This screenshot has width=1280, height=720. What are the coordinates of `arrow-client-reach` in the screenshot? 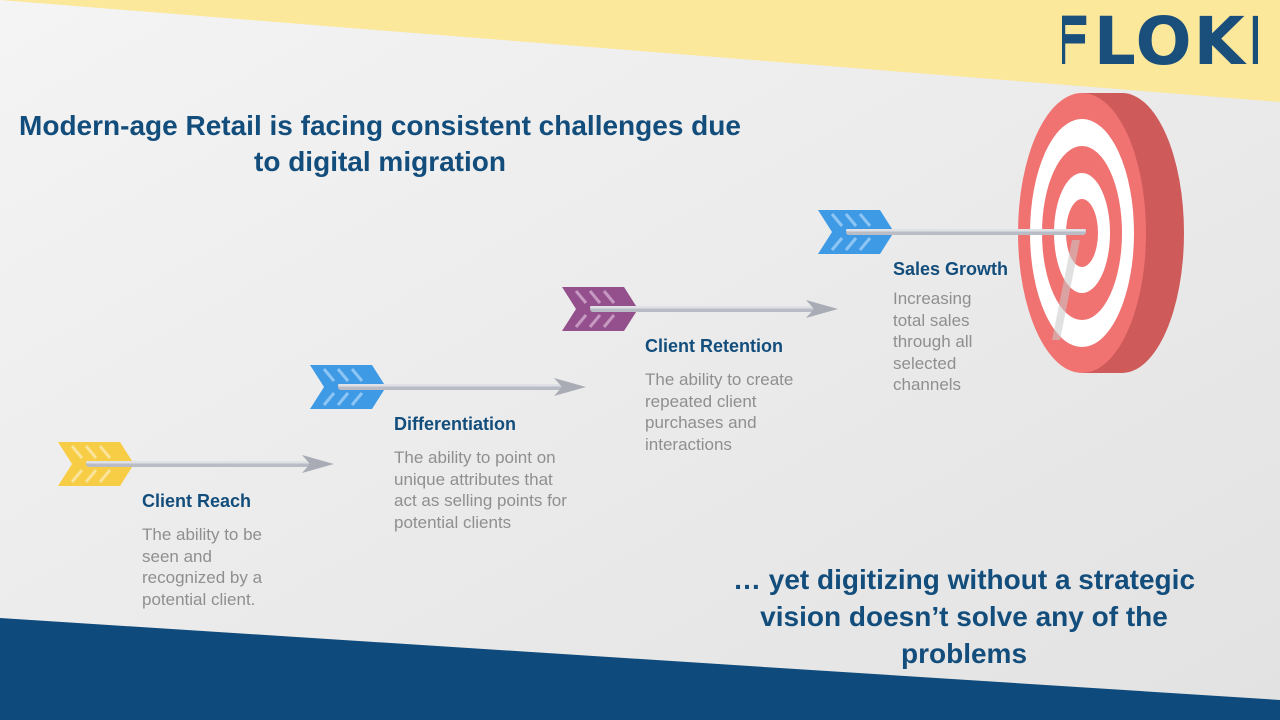 It's located at (196, 464).